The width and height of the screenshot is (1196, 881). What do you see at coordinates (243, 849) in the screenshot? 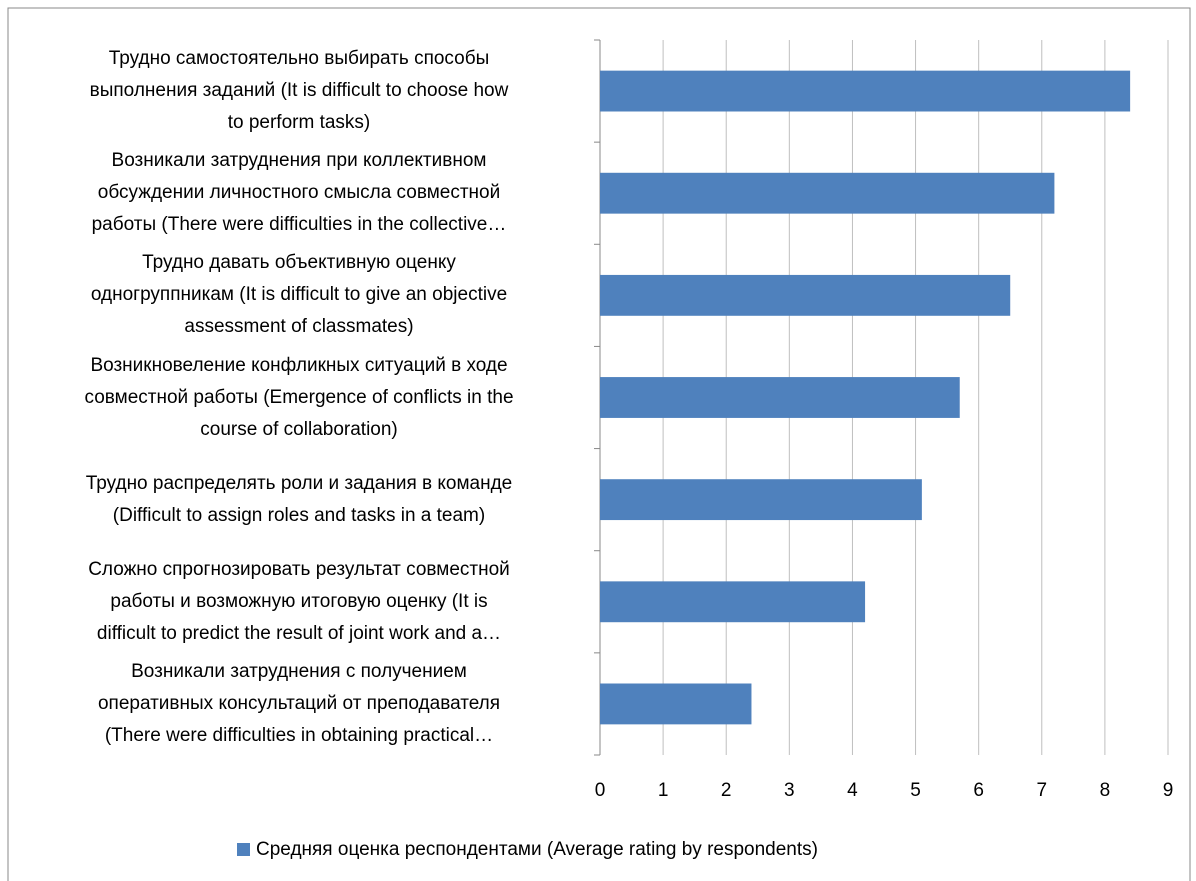
I see `legend-swatch` at bounding box center [243, 849].